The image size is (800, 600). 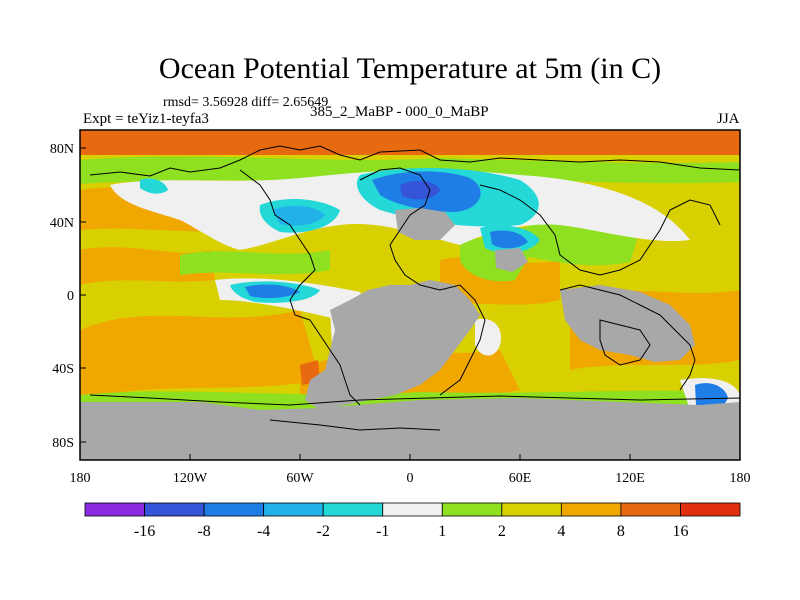 I want to click on cool-blue-north-pacific, so click(x=298, y=215).